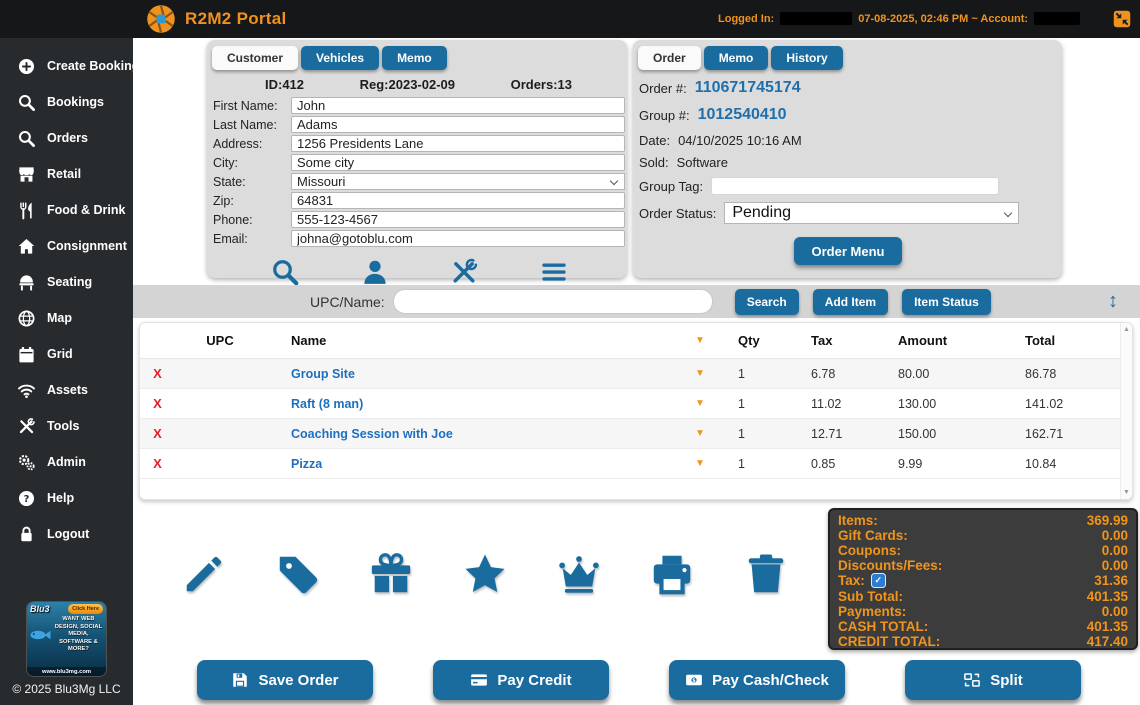 The image size is (1140, 705). Describe the element at coordinates (878, 581) in the screenshot. I see `tax-checkbox: ✓` at that location.